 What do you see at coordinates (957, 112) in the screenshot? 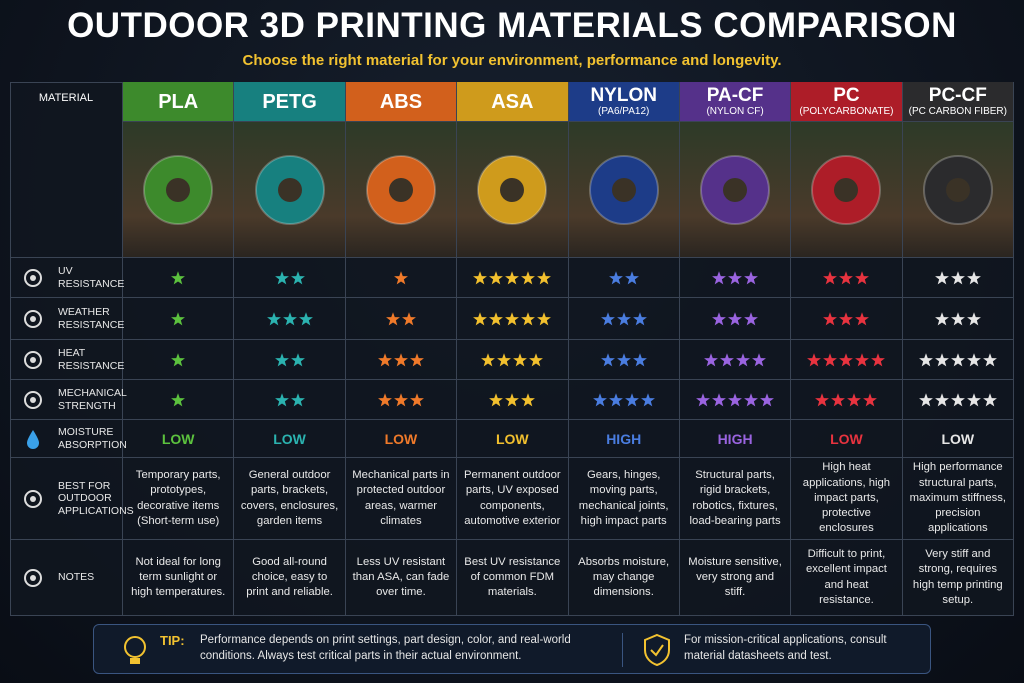
I see `material-sub: (PC CARBON FIBER)` at bounding box center [957, 112].